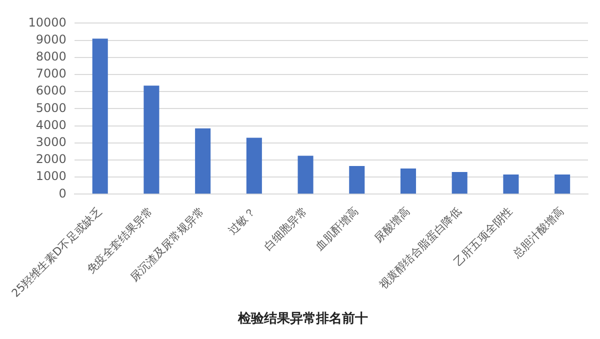 The image size is (600, 339). Describe the element at coordinates (242, 221) in the screenshot. I see `x-tick-label: 过敏？` at that location.